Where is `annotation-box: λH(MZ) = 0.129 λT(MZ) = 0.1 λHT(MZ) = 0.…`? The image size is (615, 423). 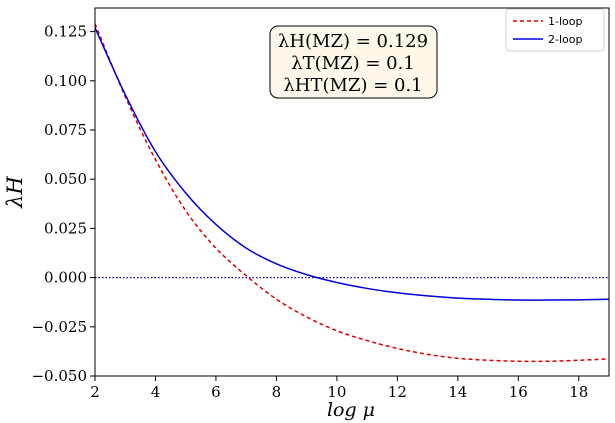
annotation-box: λH(MZ) = 0.129 λT(MZ) = 0.1 λHT(MZ) = 0.… is located at coordinates (353, 62).